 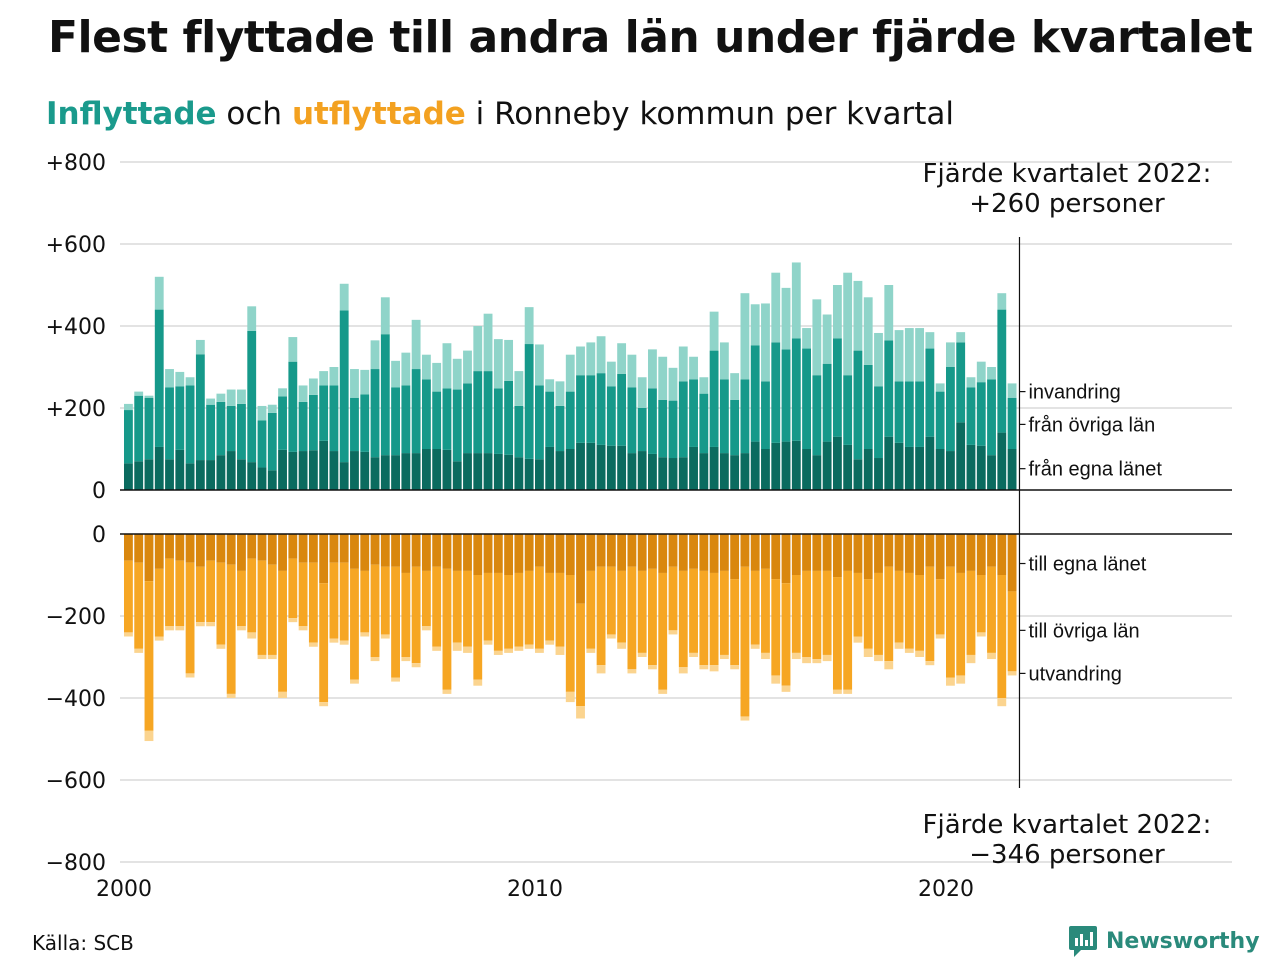 What do you see at coordinates (76, 781) in the screenshot?
I see `y-tick-label: −600` at bounding box center [76, 781].